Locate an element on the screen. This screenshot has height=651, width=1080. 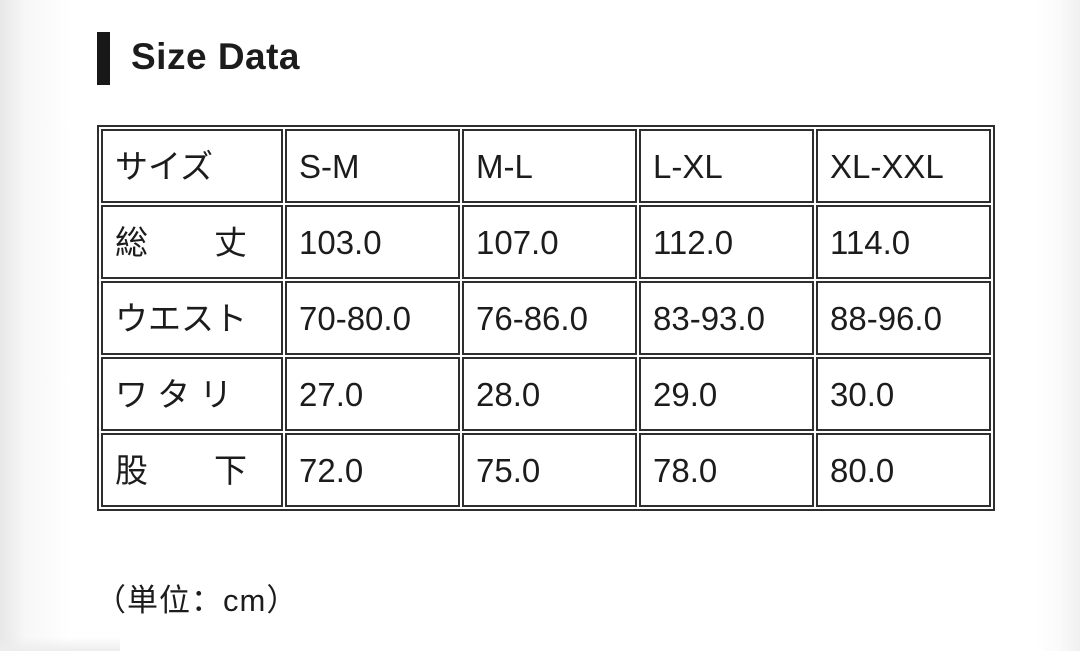
cell-value: 83-93.0 is located at coordinates (726, 318).